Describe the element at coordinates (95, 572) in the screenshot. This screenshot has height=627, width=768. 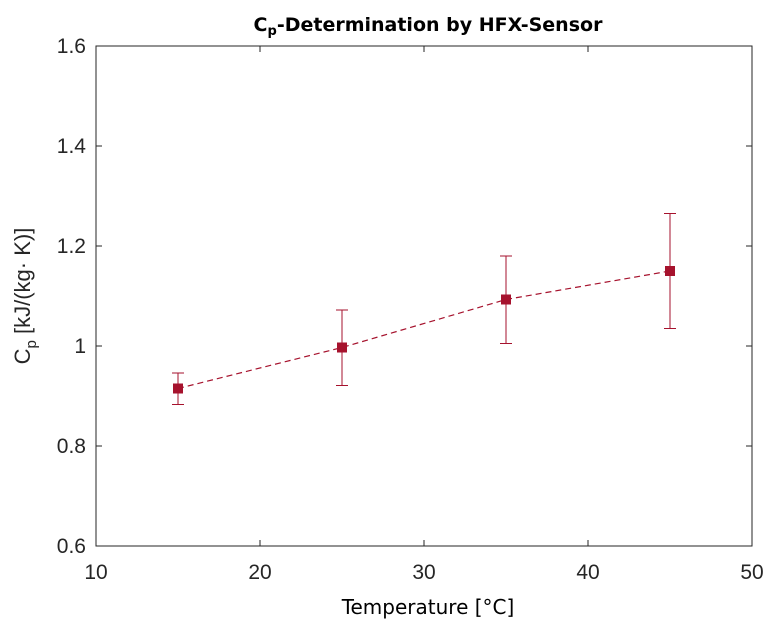
I see `x-tick-label: 10` at that location.